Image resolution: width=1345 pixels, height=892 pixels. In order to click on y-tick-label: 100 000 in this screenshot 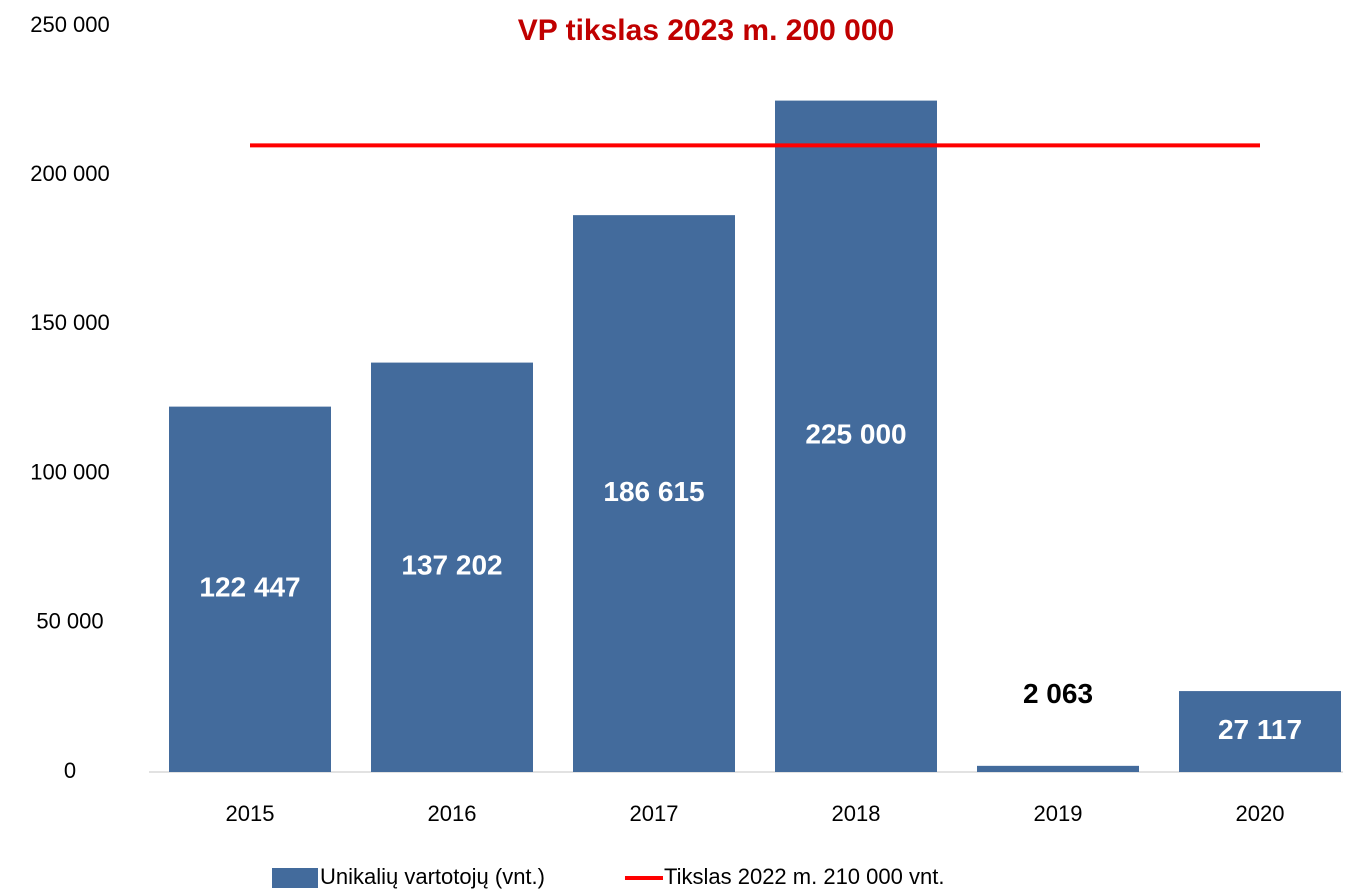, I will do `click(70, 471)`.